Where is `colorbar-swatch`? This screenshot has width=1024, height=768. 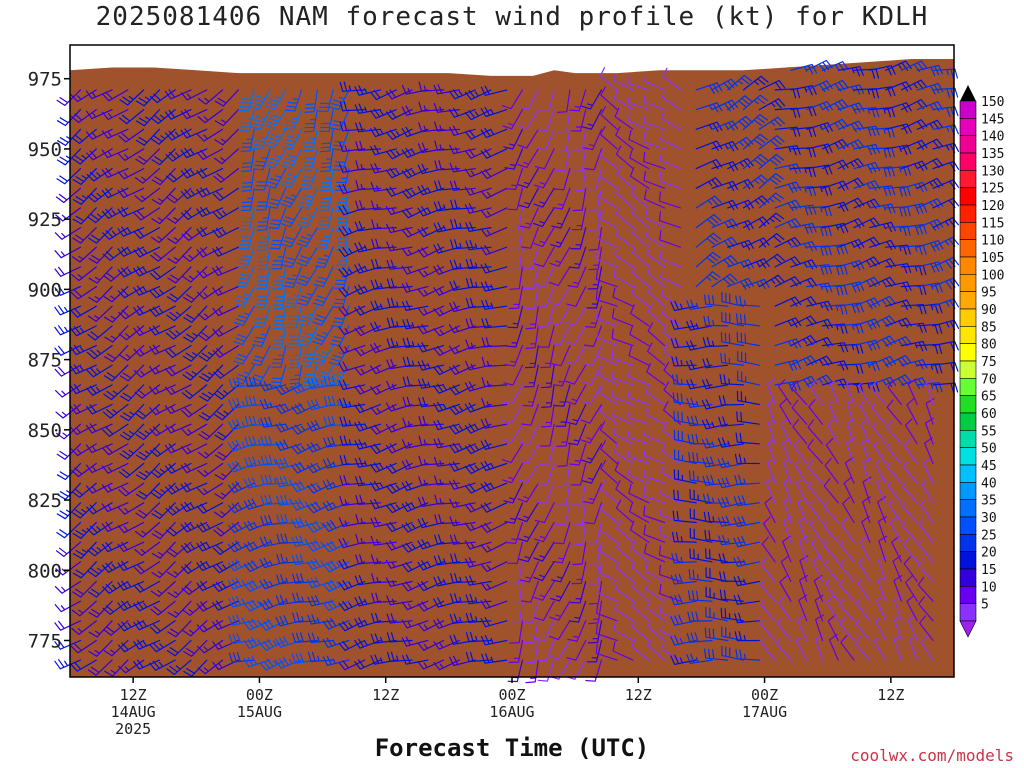 colorbar-swatch is located at coordinates (968, 439).